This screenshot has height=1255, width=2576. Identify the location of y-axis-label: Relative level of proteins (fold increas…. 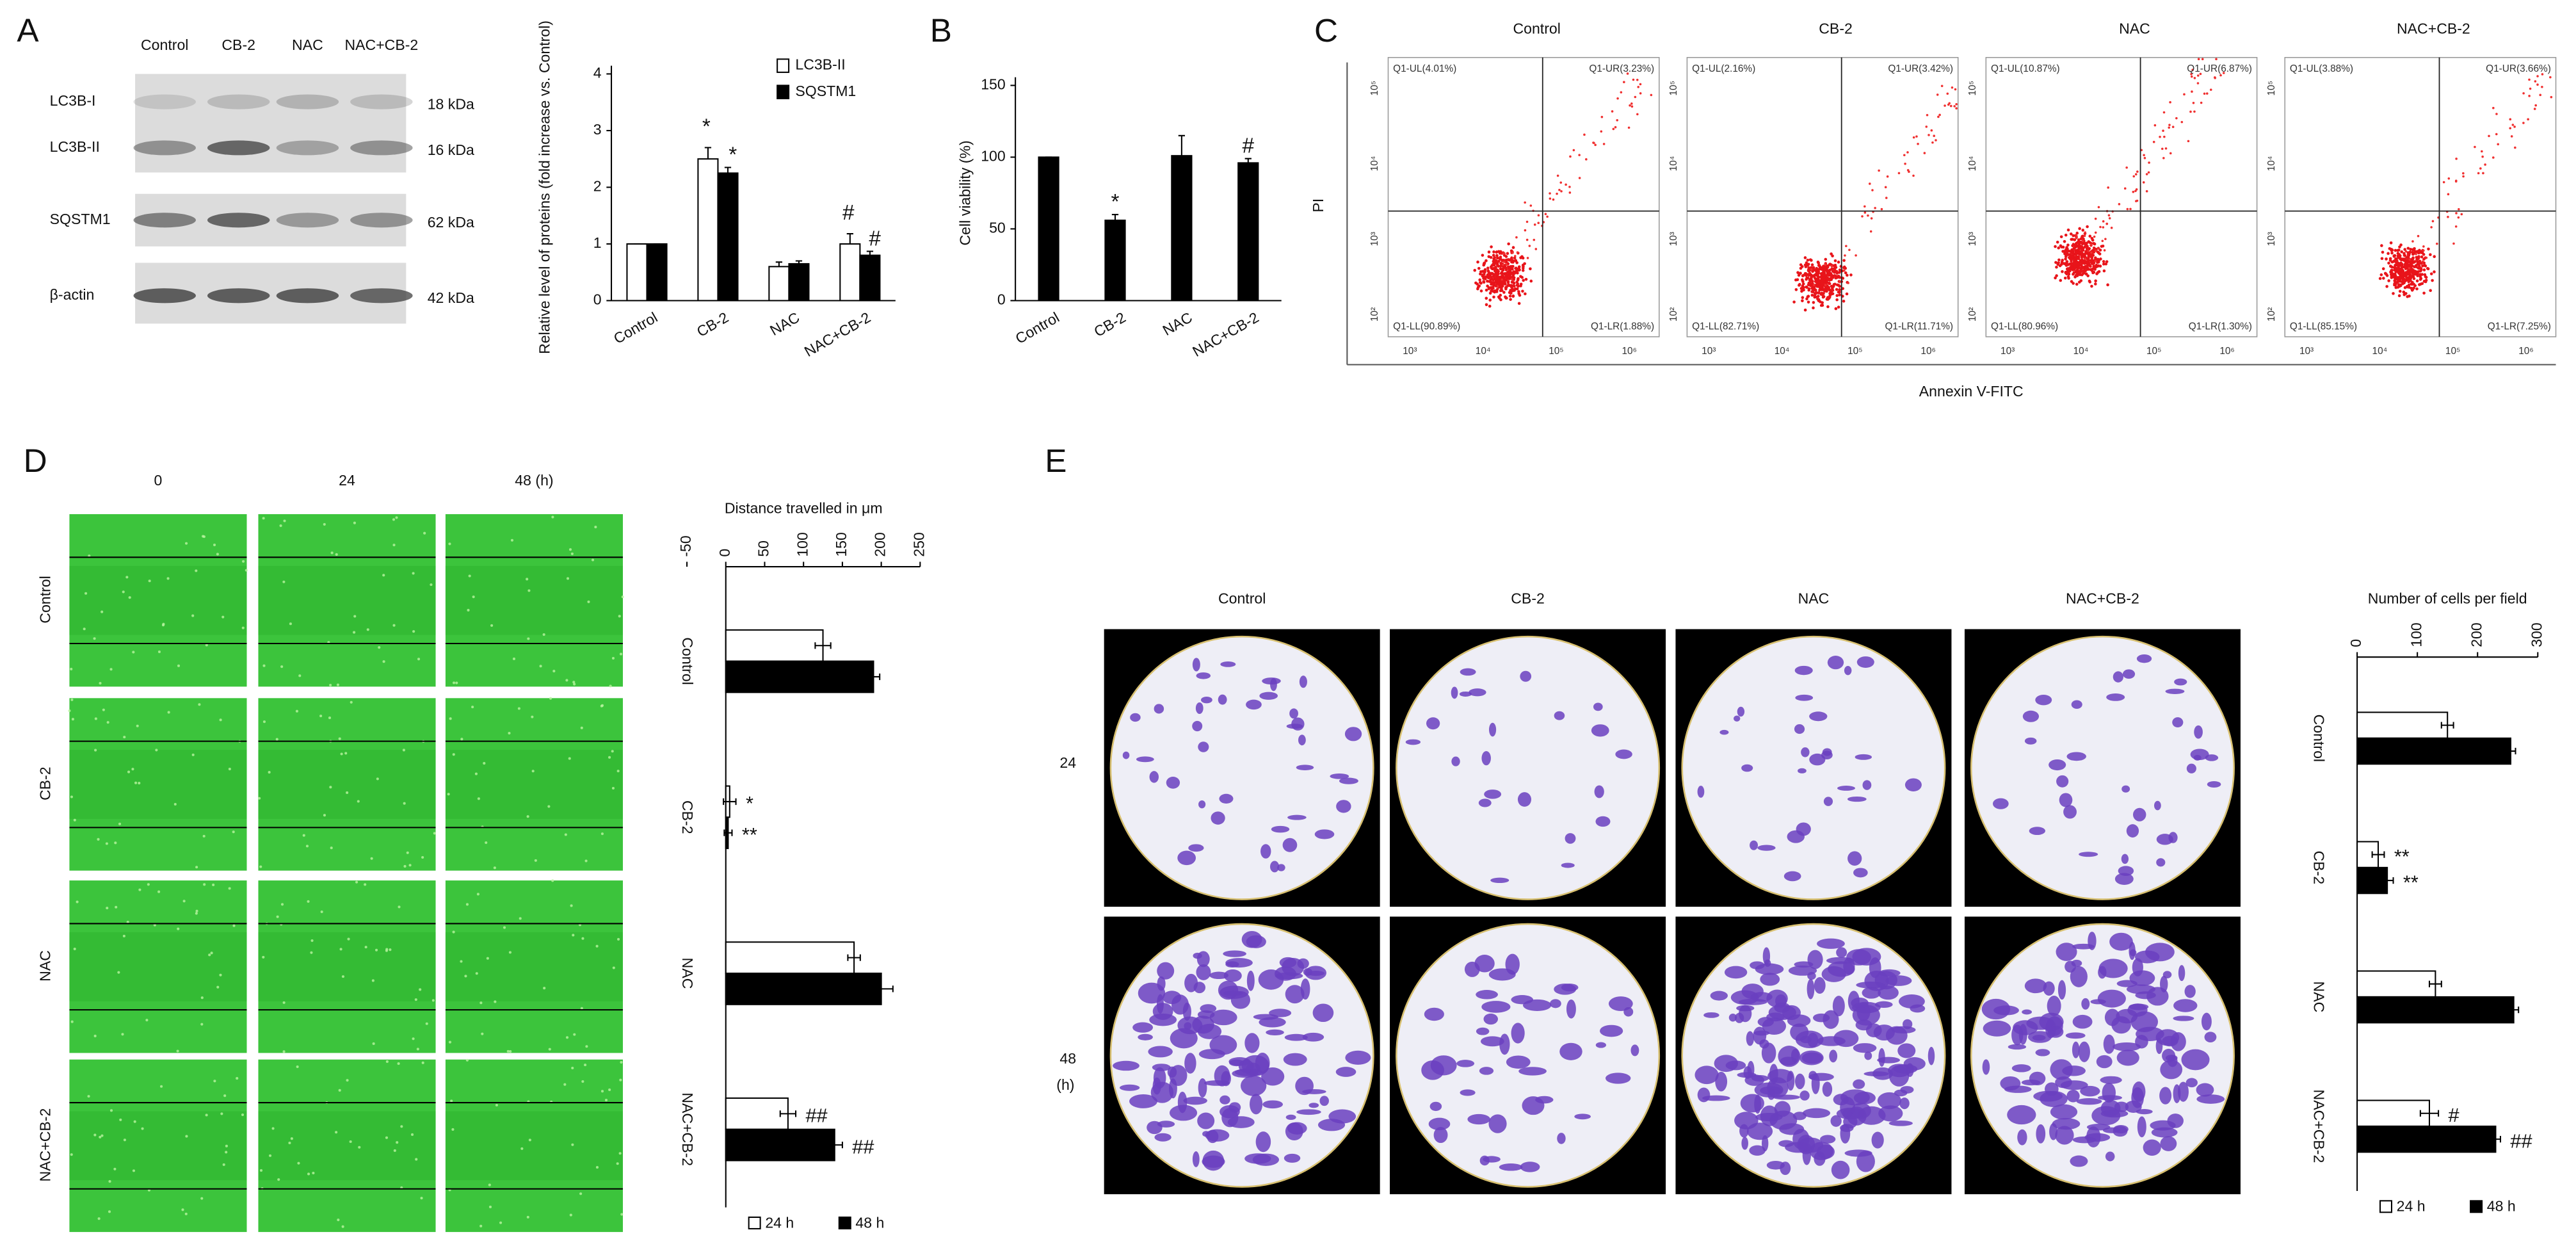
(544, 187).